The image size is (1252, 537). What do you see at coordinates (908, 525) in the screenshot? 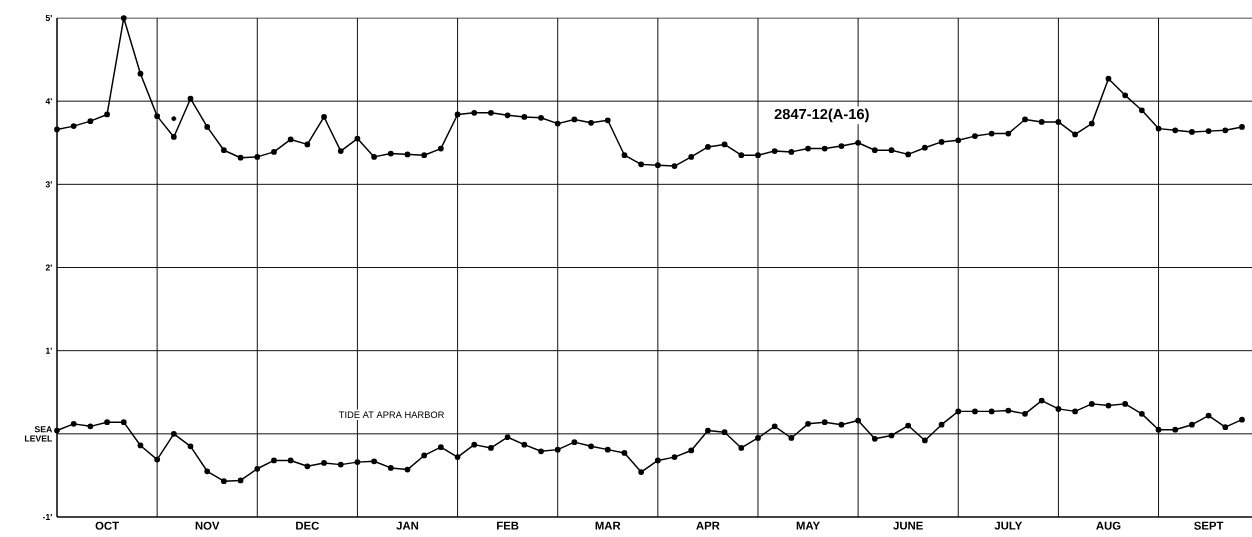
I see `x-tick-label: JUNE` at bounding box center [908, 525].